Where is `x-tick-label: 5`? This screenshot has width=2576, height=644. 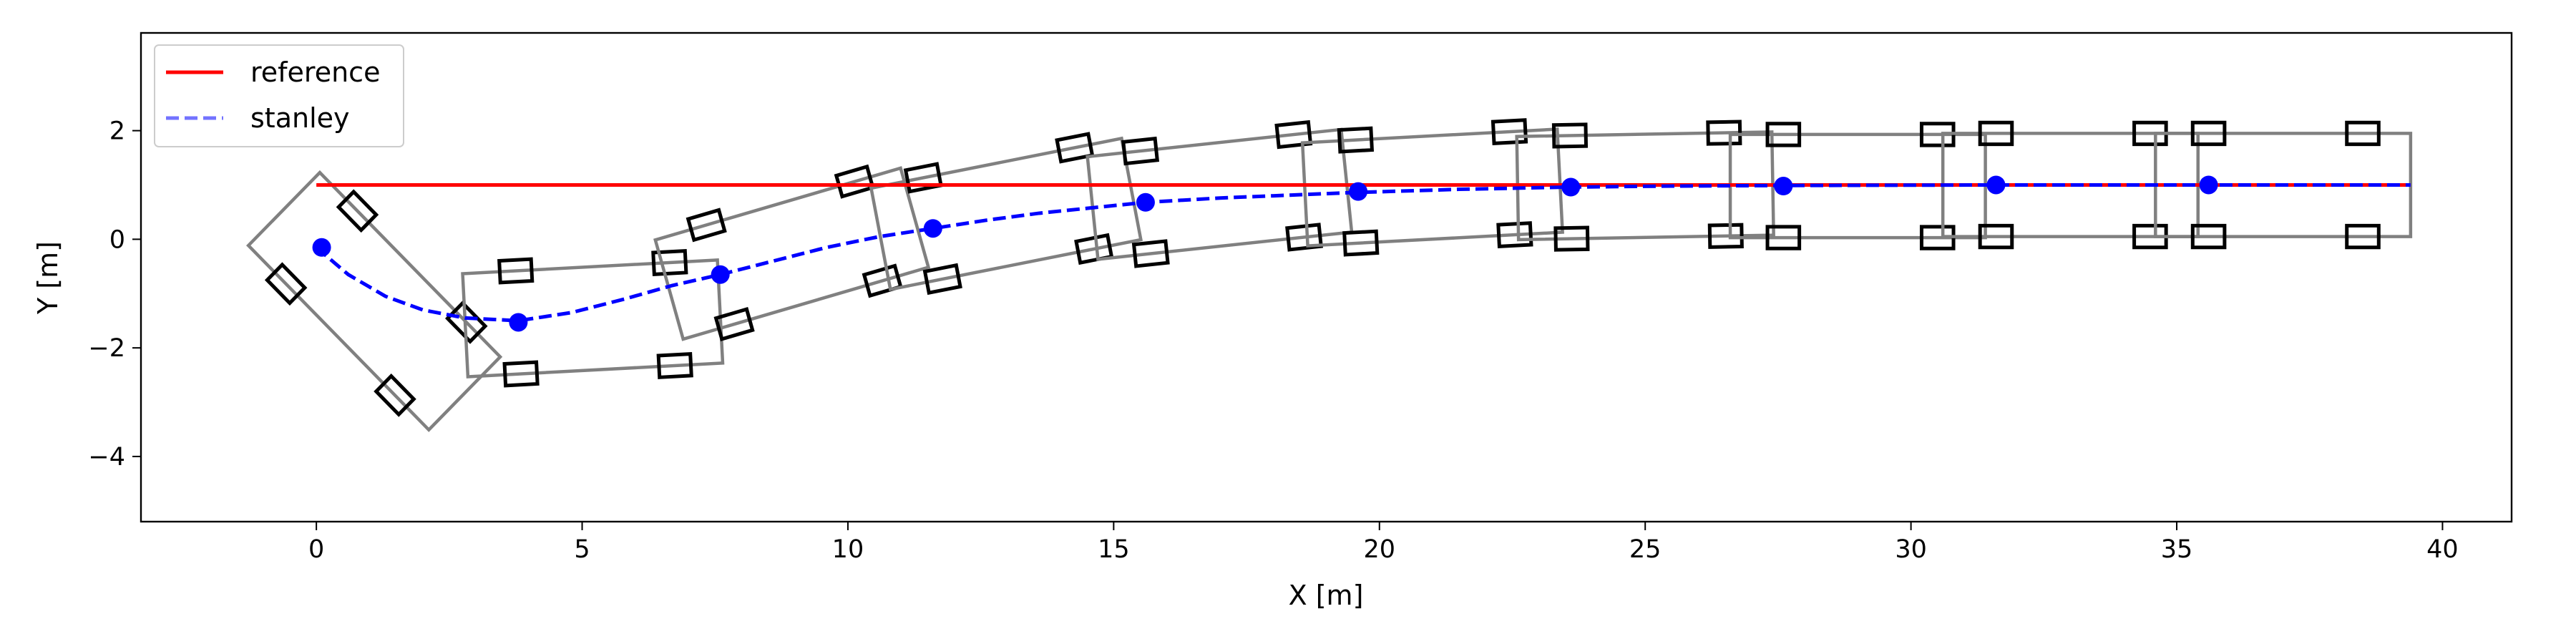 x-tick-label: 5 is located at coordinates (582, 549).